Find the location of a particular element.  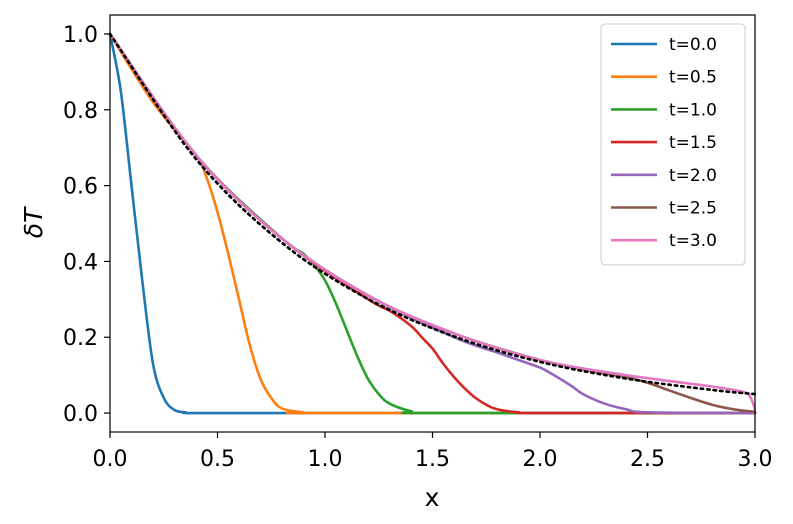

y-tick-label: 1.0 is located at coordinates (80, 35).